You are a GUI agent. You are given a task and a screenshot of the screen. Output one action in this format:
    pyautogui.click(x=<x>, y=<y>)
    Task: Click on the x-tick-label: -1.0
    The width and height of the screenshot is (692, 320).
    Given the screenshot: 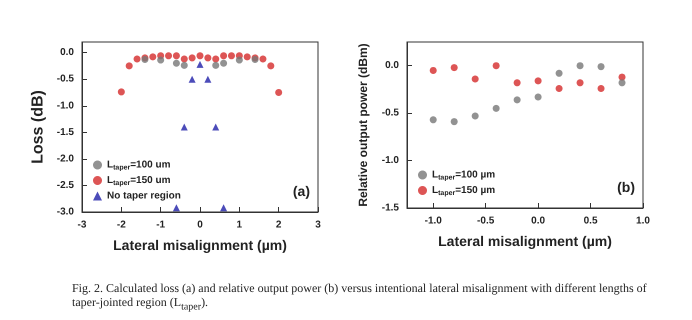 What is the action you would take?
    pyautogui.click(x=433, y=221)
    